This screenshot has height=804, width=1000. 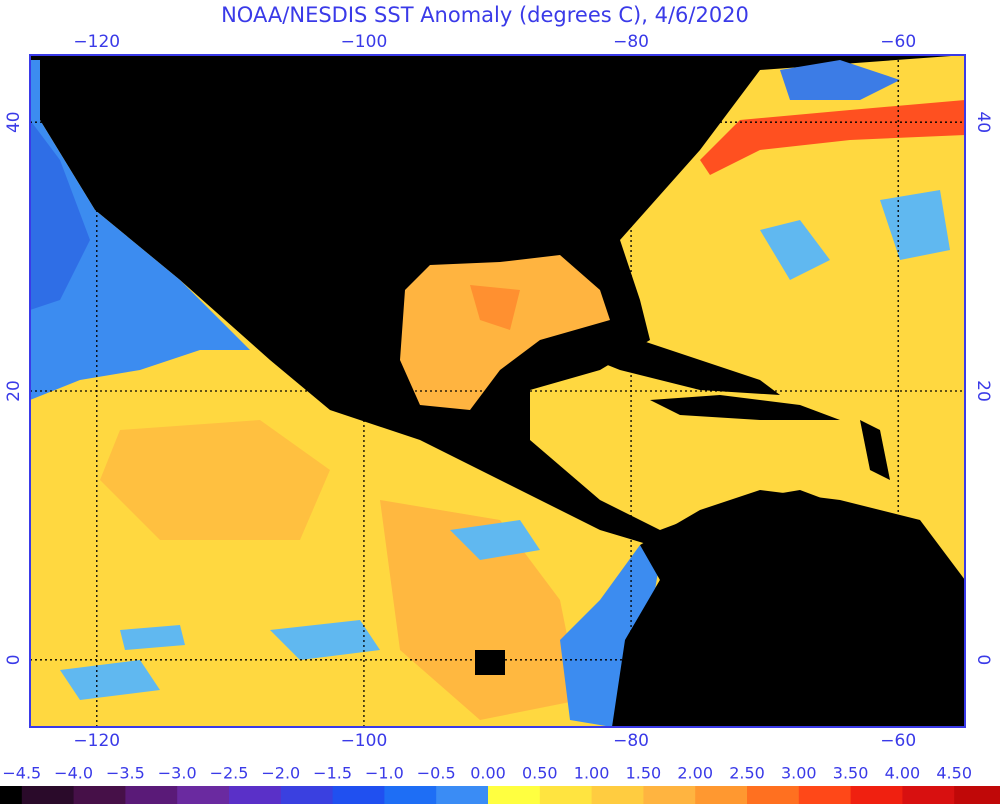 I want to click on colorbar-label: −3.5, so click(x=125, y=773).